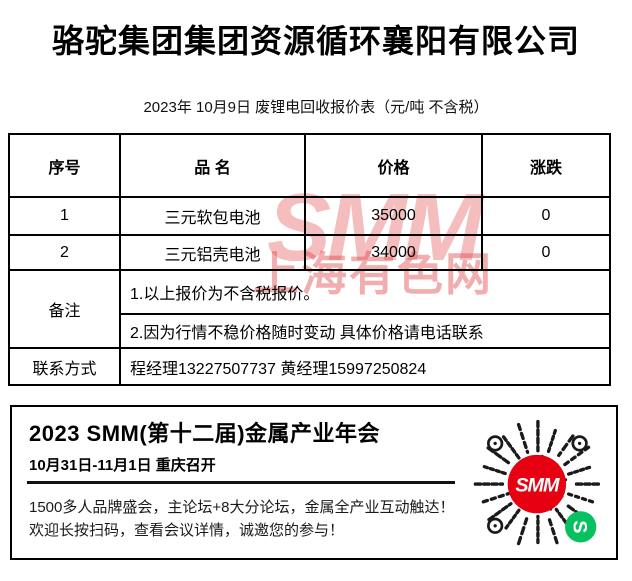 The height and width of the screenshot is (581, 632). I want to click on wechat-miniprogram-qr-code: SMM S, so click(540, 482).